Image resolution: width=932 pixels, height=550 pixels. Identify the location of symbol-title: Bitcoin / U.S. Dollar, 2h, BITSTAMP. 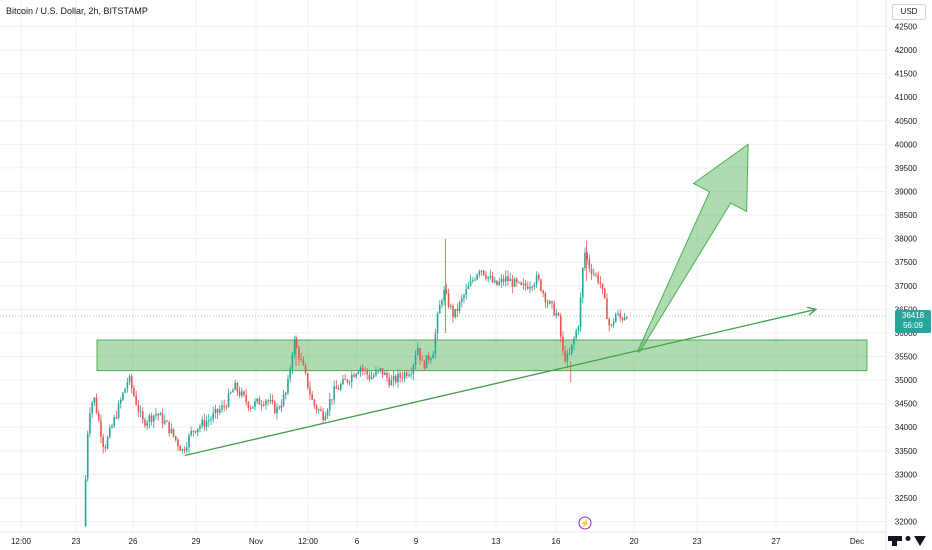
(77, 11).